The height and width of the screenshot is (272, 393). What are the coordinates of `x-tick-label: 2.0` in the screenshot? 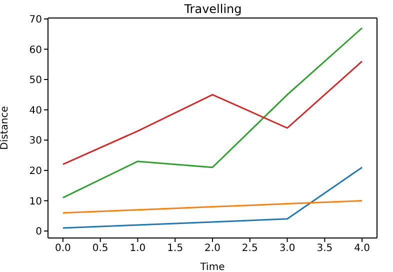 It's located at (212, 248).